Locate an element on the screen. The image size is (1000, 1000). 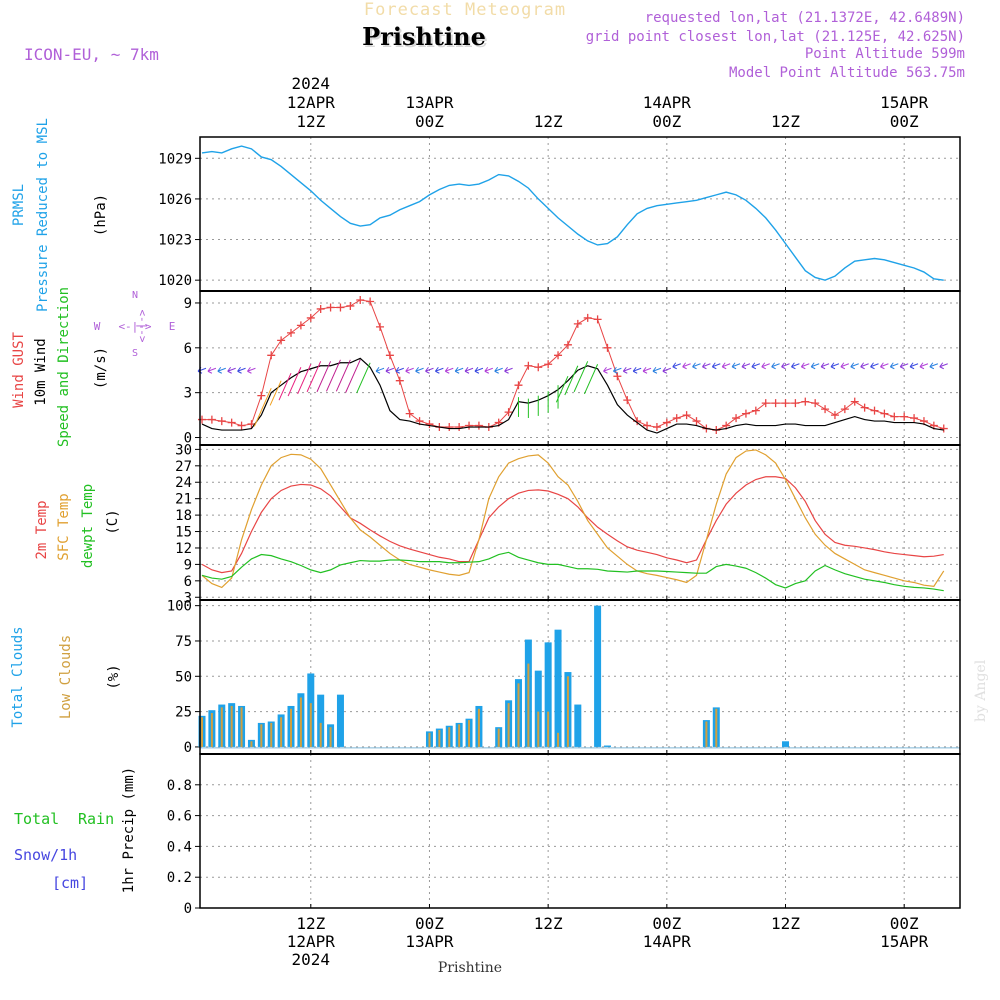
compass-horizontal: <-|-> is located at coordinates (134, 326).